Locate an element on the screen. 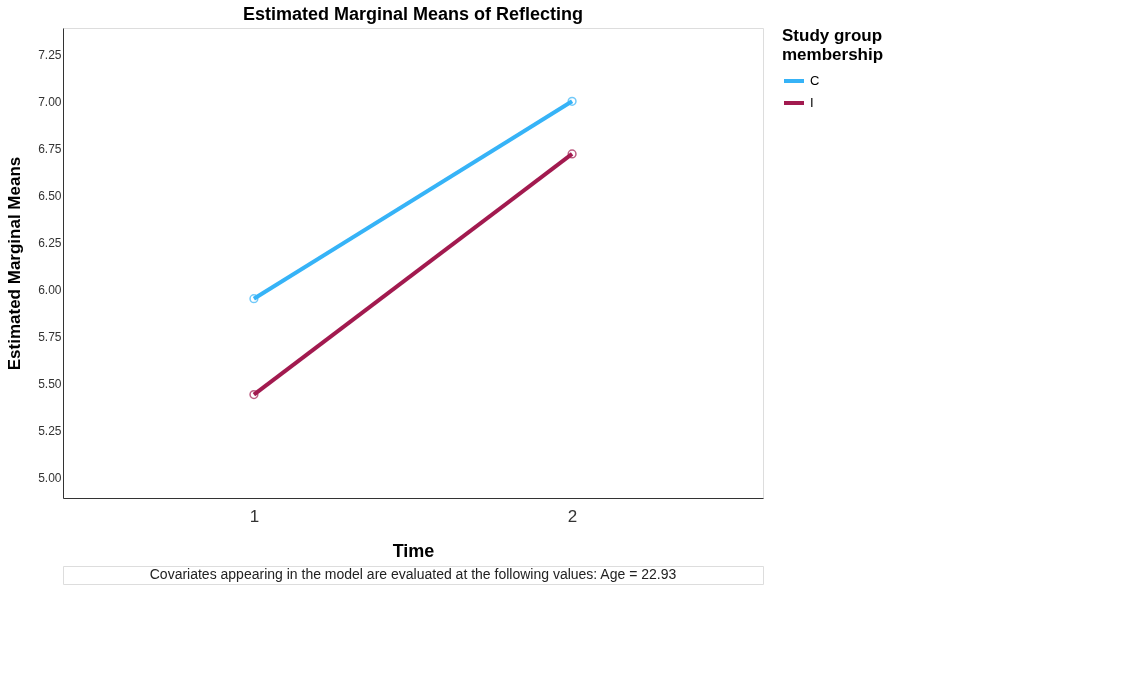 This screenshot has height=677, width=1139. y-axis-title: Estimated Marginal Means is located at coordinates (15, 263).